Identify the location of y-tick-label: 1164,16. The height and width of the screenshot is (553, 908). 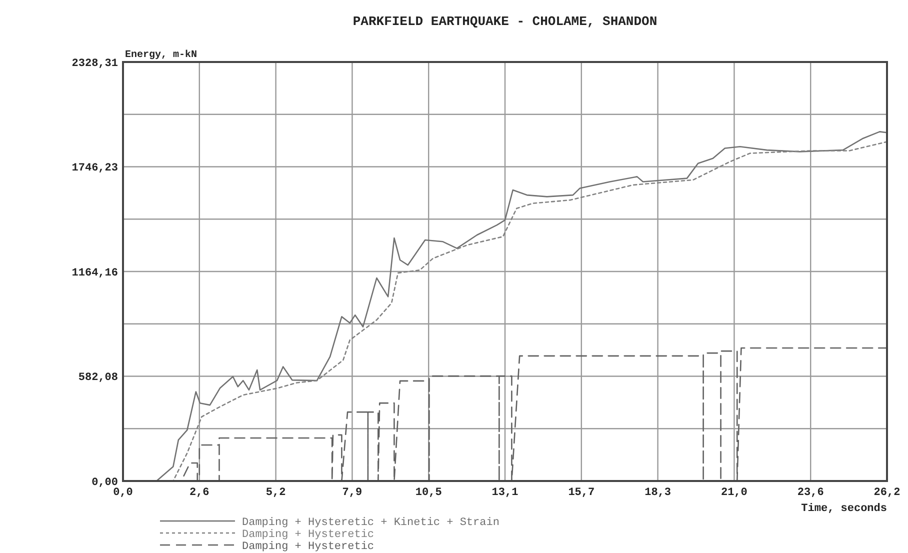
(95, 273).